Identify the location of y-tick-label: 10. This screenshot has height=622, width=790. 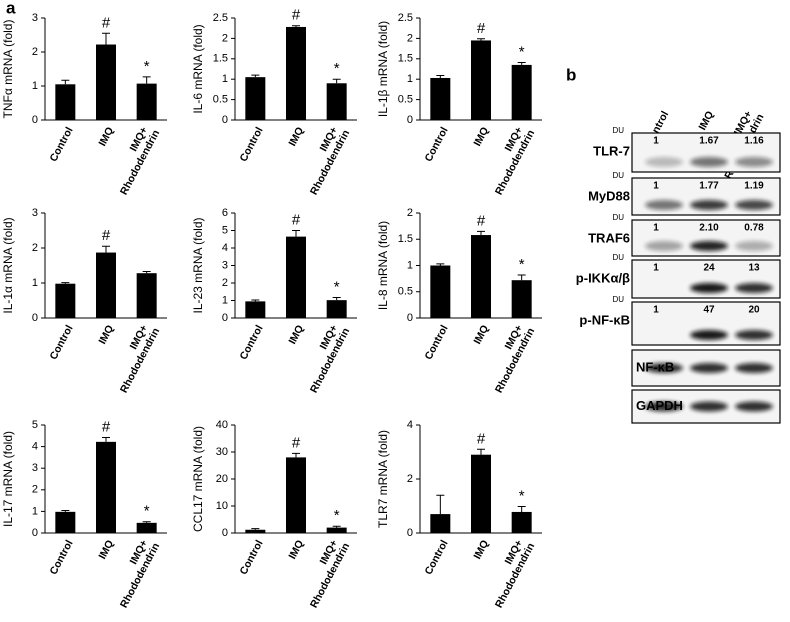
(222, 506).